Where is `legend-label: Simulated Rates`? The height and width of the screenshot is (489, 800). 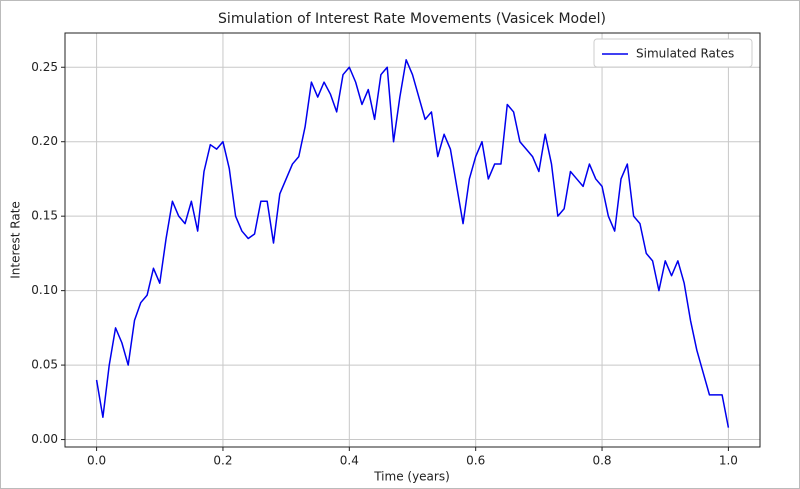 legend-label: Simulated Rates is located at coordinates (685, 54).